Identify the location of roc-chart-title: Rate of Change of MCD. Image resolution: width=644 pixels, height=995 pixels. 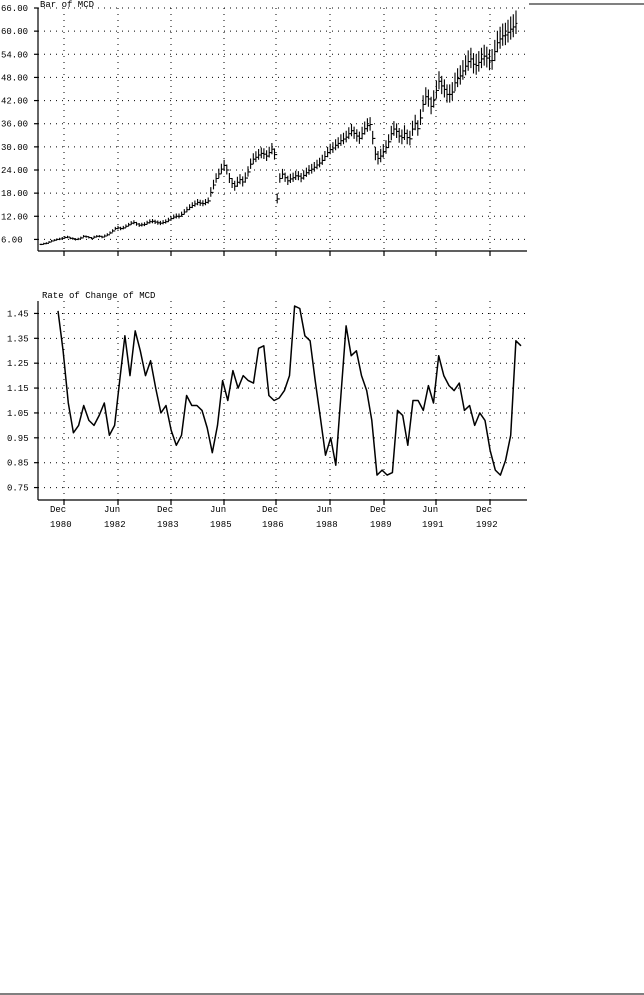
(98, 296).